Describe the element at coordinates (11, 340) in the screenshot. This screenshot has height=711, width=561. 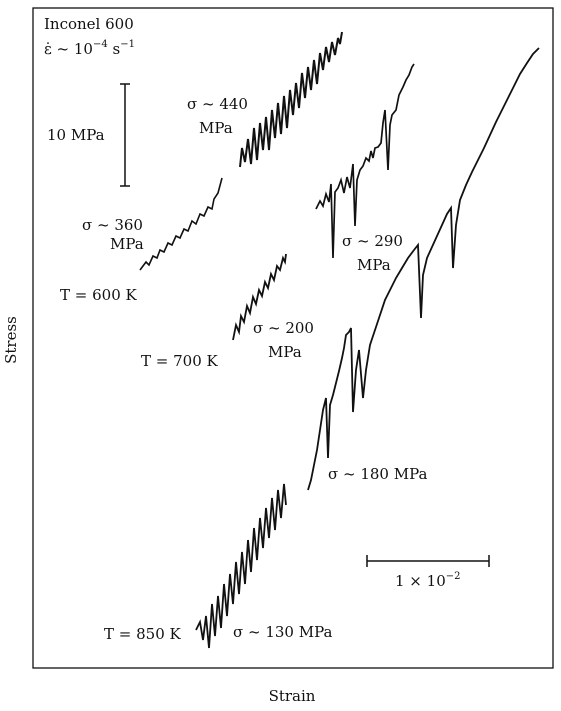
I see `y-axis-label: Stress` at that location.